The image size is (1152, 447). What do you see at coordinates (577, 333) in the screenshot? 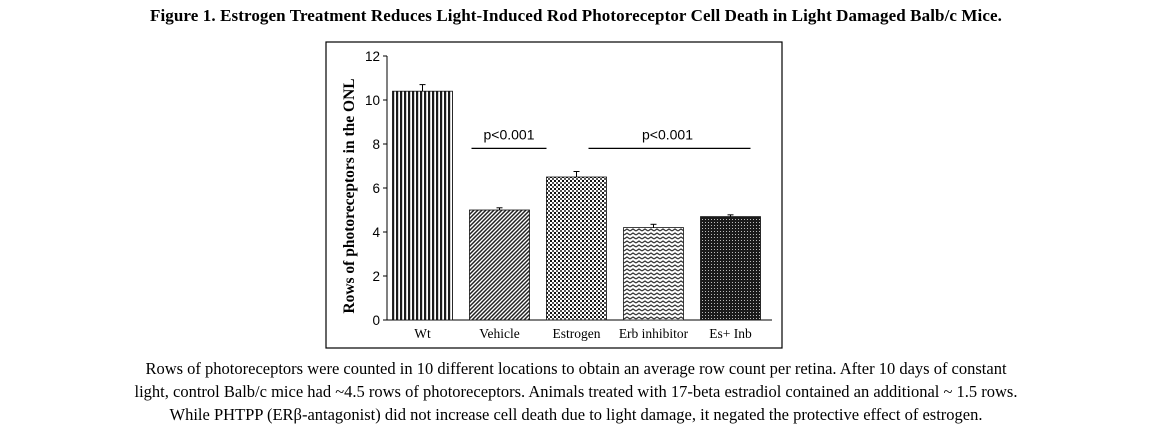
I see `x-tick-label: Estrogen` at bounding box center [577, 333].